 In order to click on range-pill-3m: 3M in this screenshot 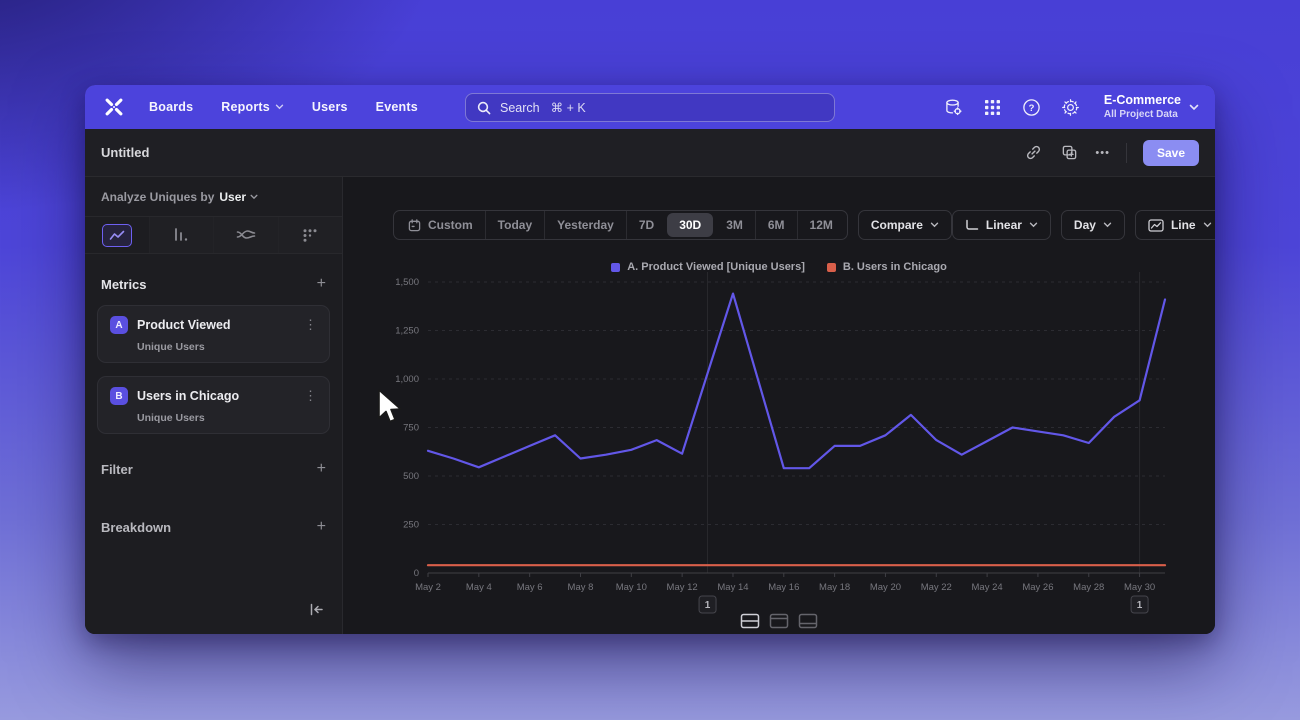, I will do `click(734, 225)`.